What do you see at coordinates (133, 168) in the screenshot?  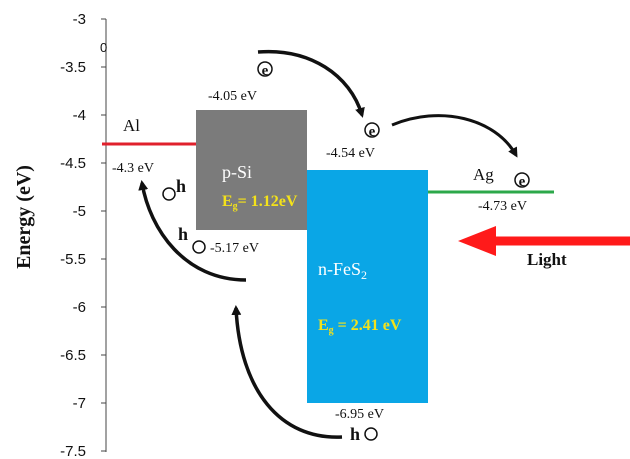 I see `al-level-label: -4.3 eV` at bounding box center [133, 168].